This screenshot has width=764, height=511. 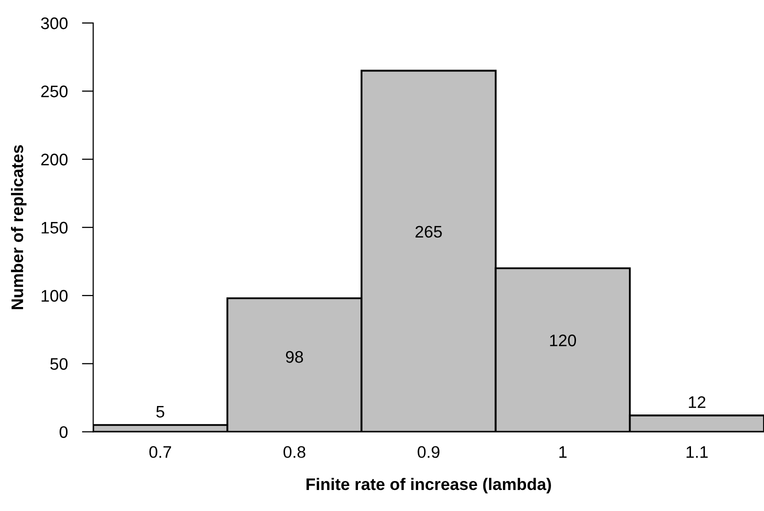 What do you see at coordinates (160, 412) in the screenshot?
I see `data-label: 5` at bounding box center [160, 412].